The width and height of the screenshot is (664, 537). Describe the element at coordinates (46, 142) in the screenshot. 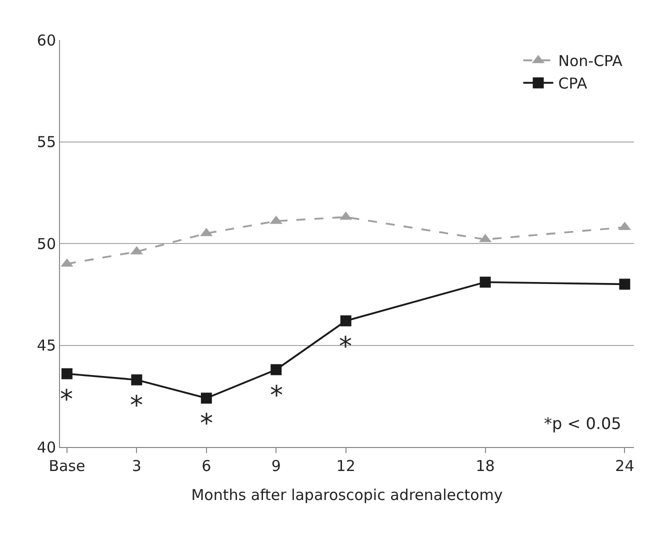

I see `y-tick-label: 55` at that location.